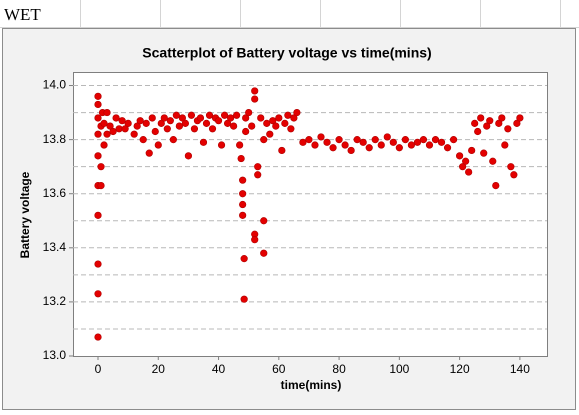  I want to click on y-tick-label: 13.6, so click(55, 193).